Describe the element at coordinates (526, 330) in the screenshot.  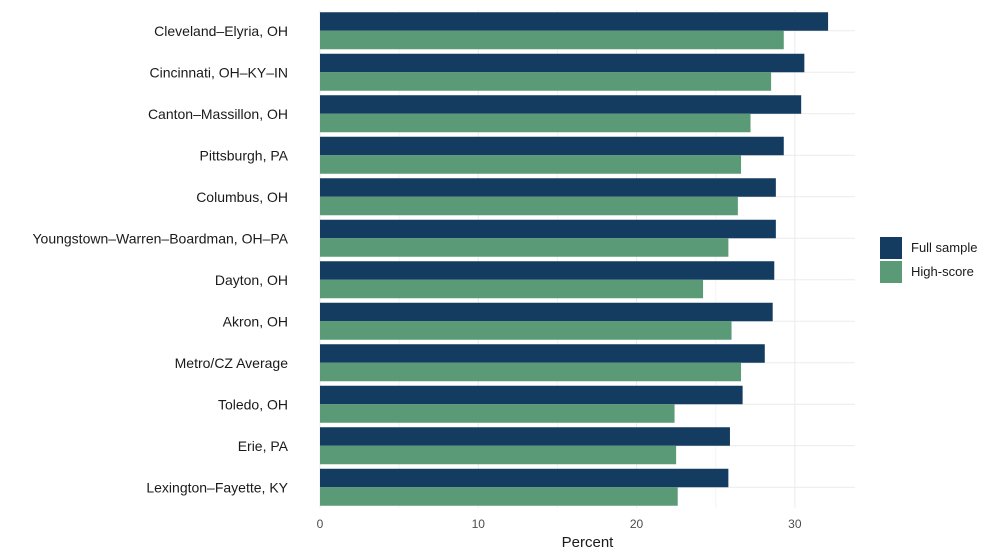
I see `bar-high-score-akron-oh` at that location.